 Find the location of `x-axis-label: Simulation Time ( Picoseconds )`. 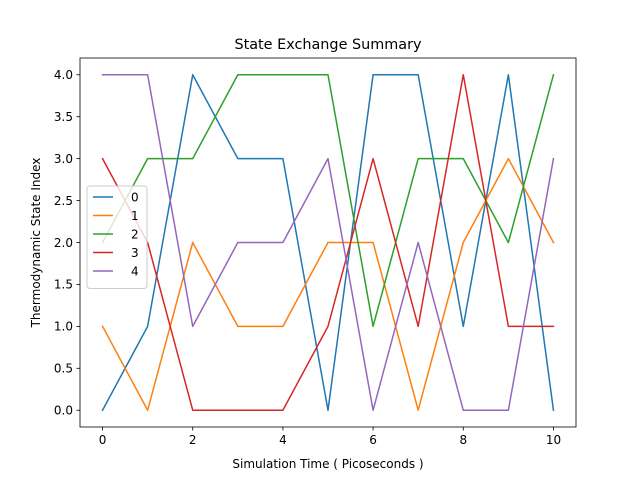

x-axis-label: Simulation Time ( Picoseconds ) is located at coordinates (327, 464).